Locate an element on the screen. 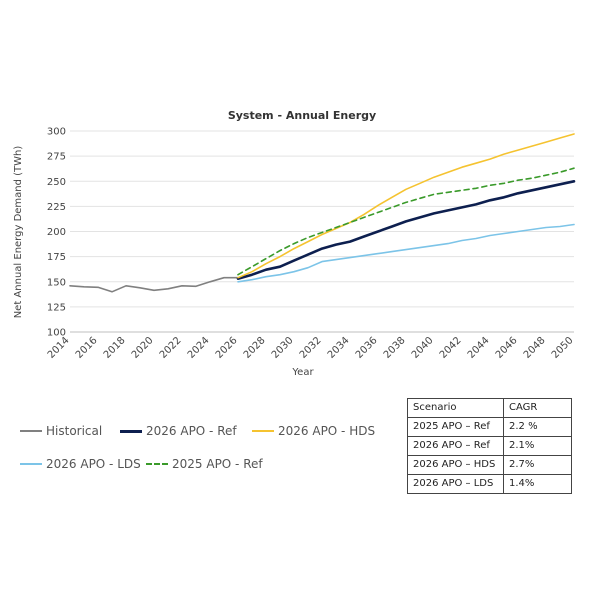 This screenshot has width=600, height=600. x-tick-label: 2026 is located at coordinates (227, 348).